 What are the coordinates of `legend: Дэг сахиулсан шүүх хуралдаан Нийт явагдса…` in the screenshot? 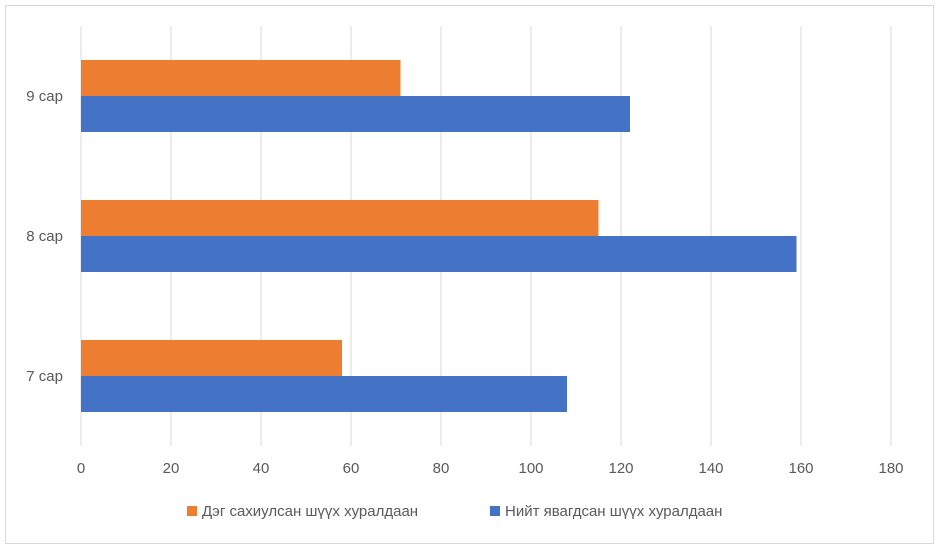 It's located at (454, 511).